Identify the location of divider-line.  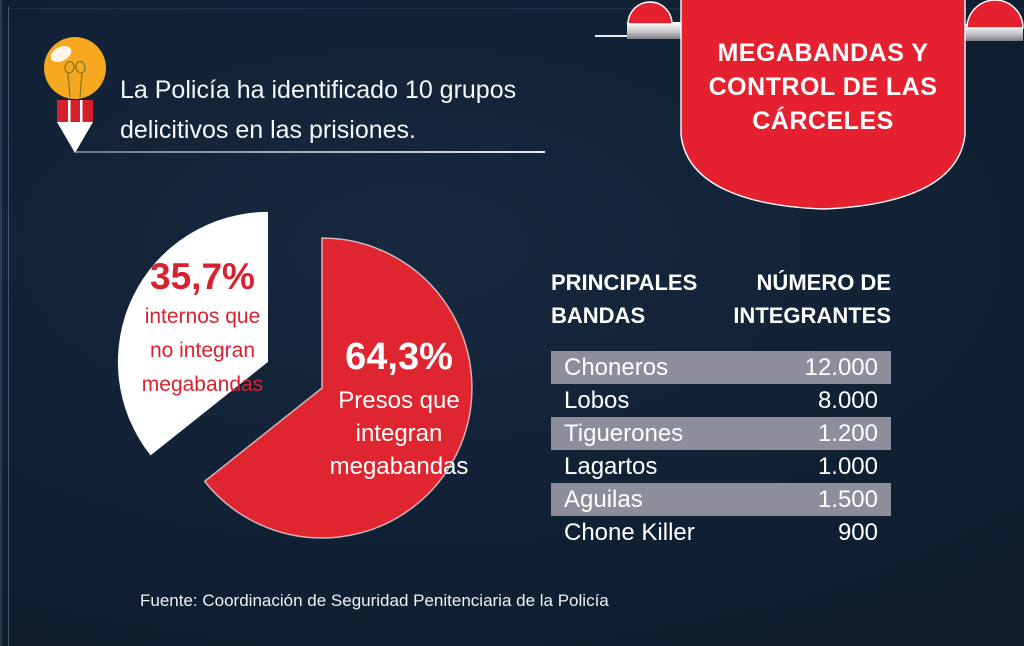
(310, 152).